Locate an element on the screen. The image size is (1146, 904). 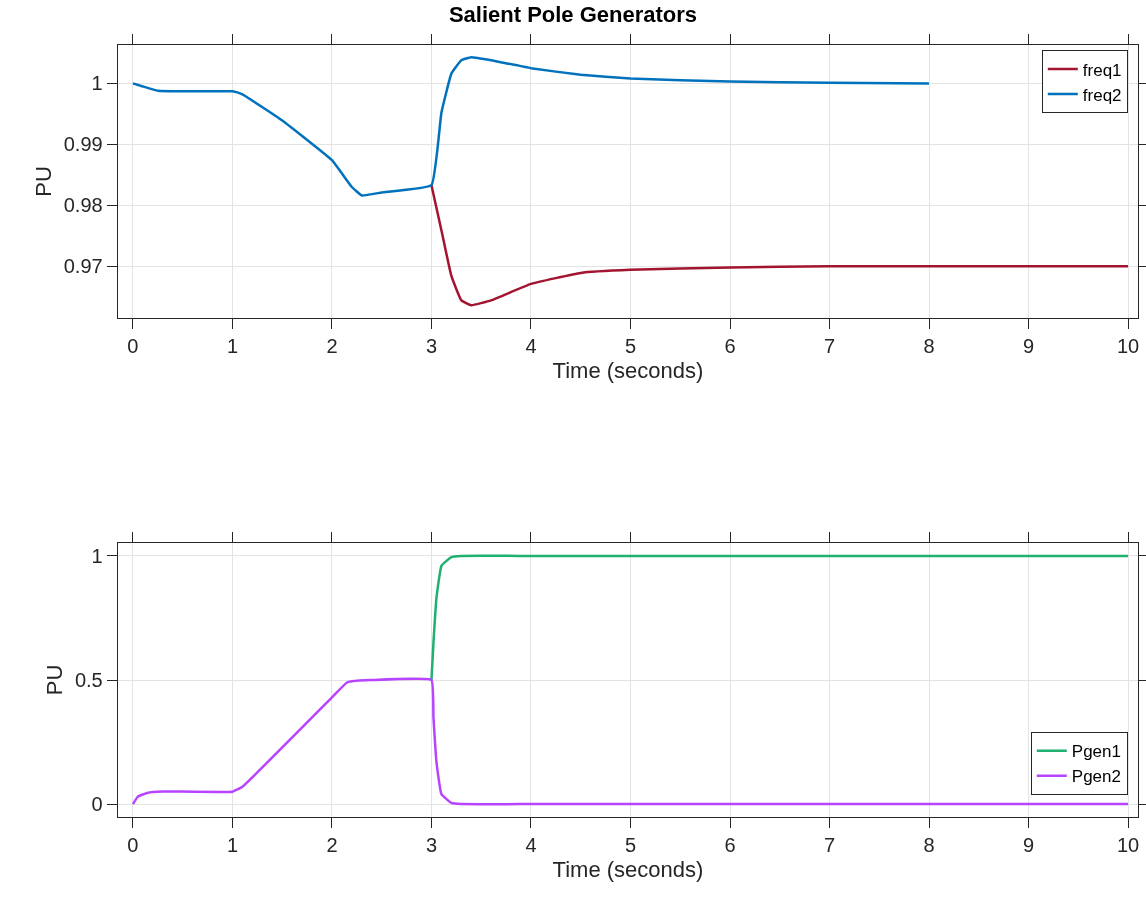
legend-label: Pgen1 is located at coordinates (1096, 752).